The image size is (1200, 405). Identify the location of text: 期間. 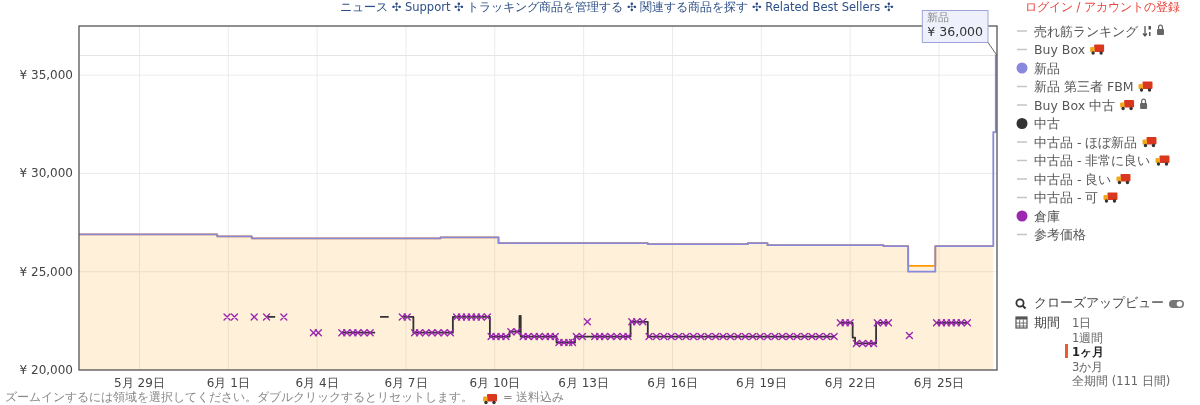
(1047, 322).